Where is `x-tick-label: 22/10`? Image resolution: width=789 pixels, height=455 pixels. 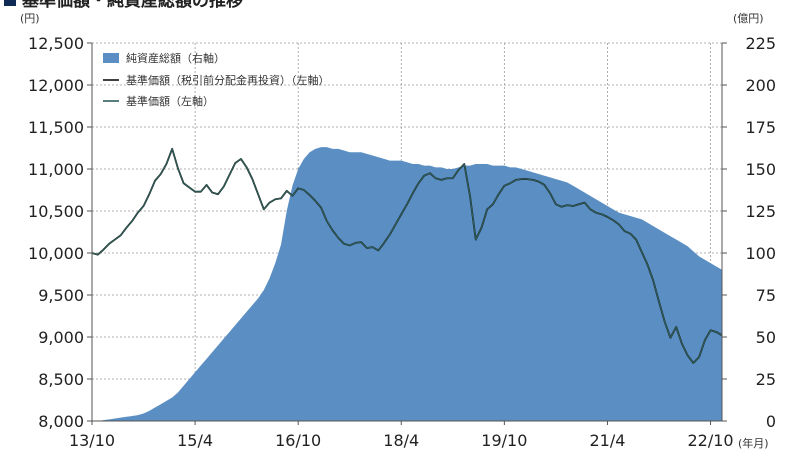 x-tick-label: 22/10 is located at coordinates (710, 440).